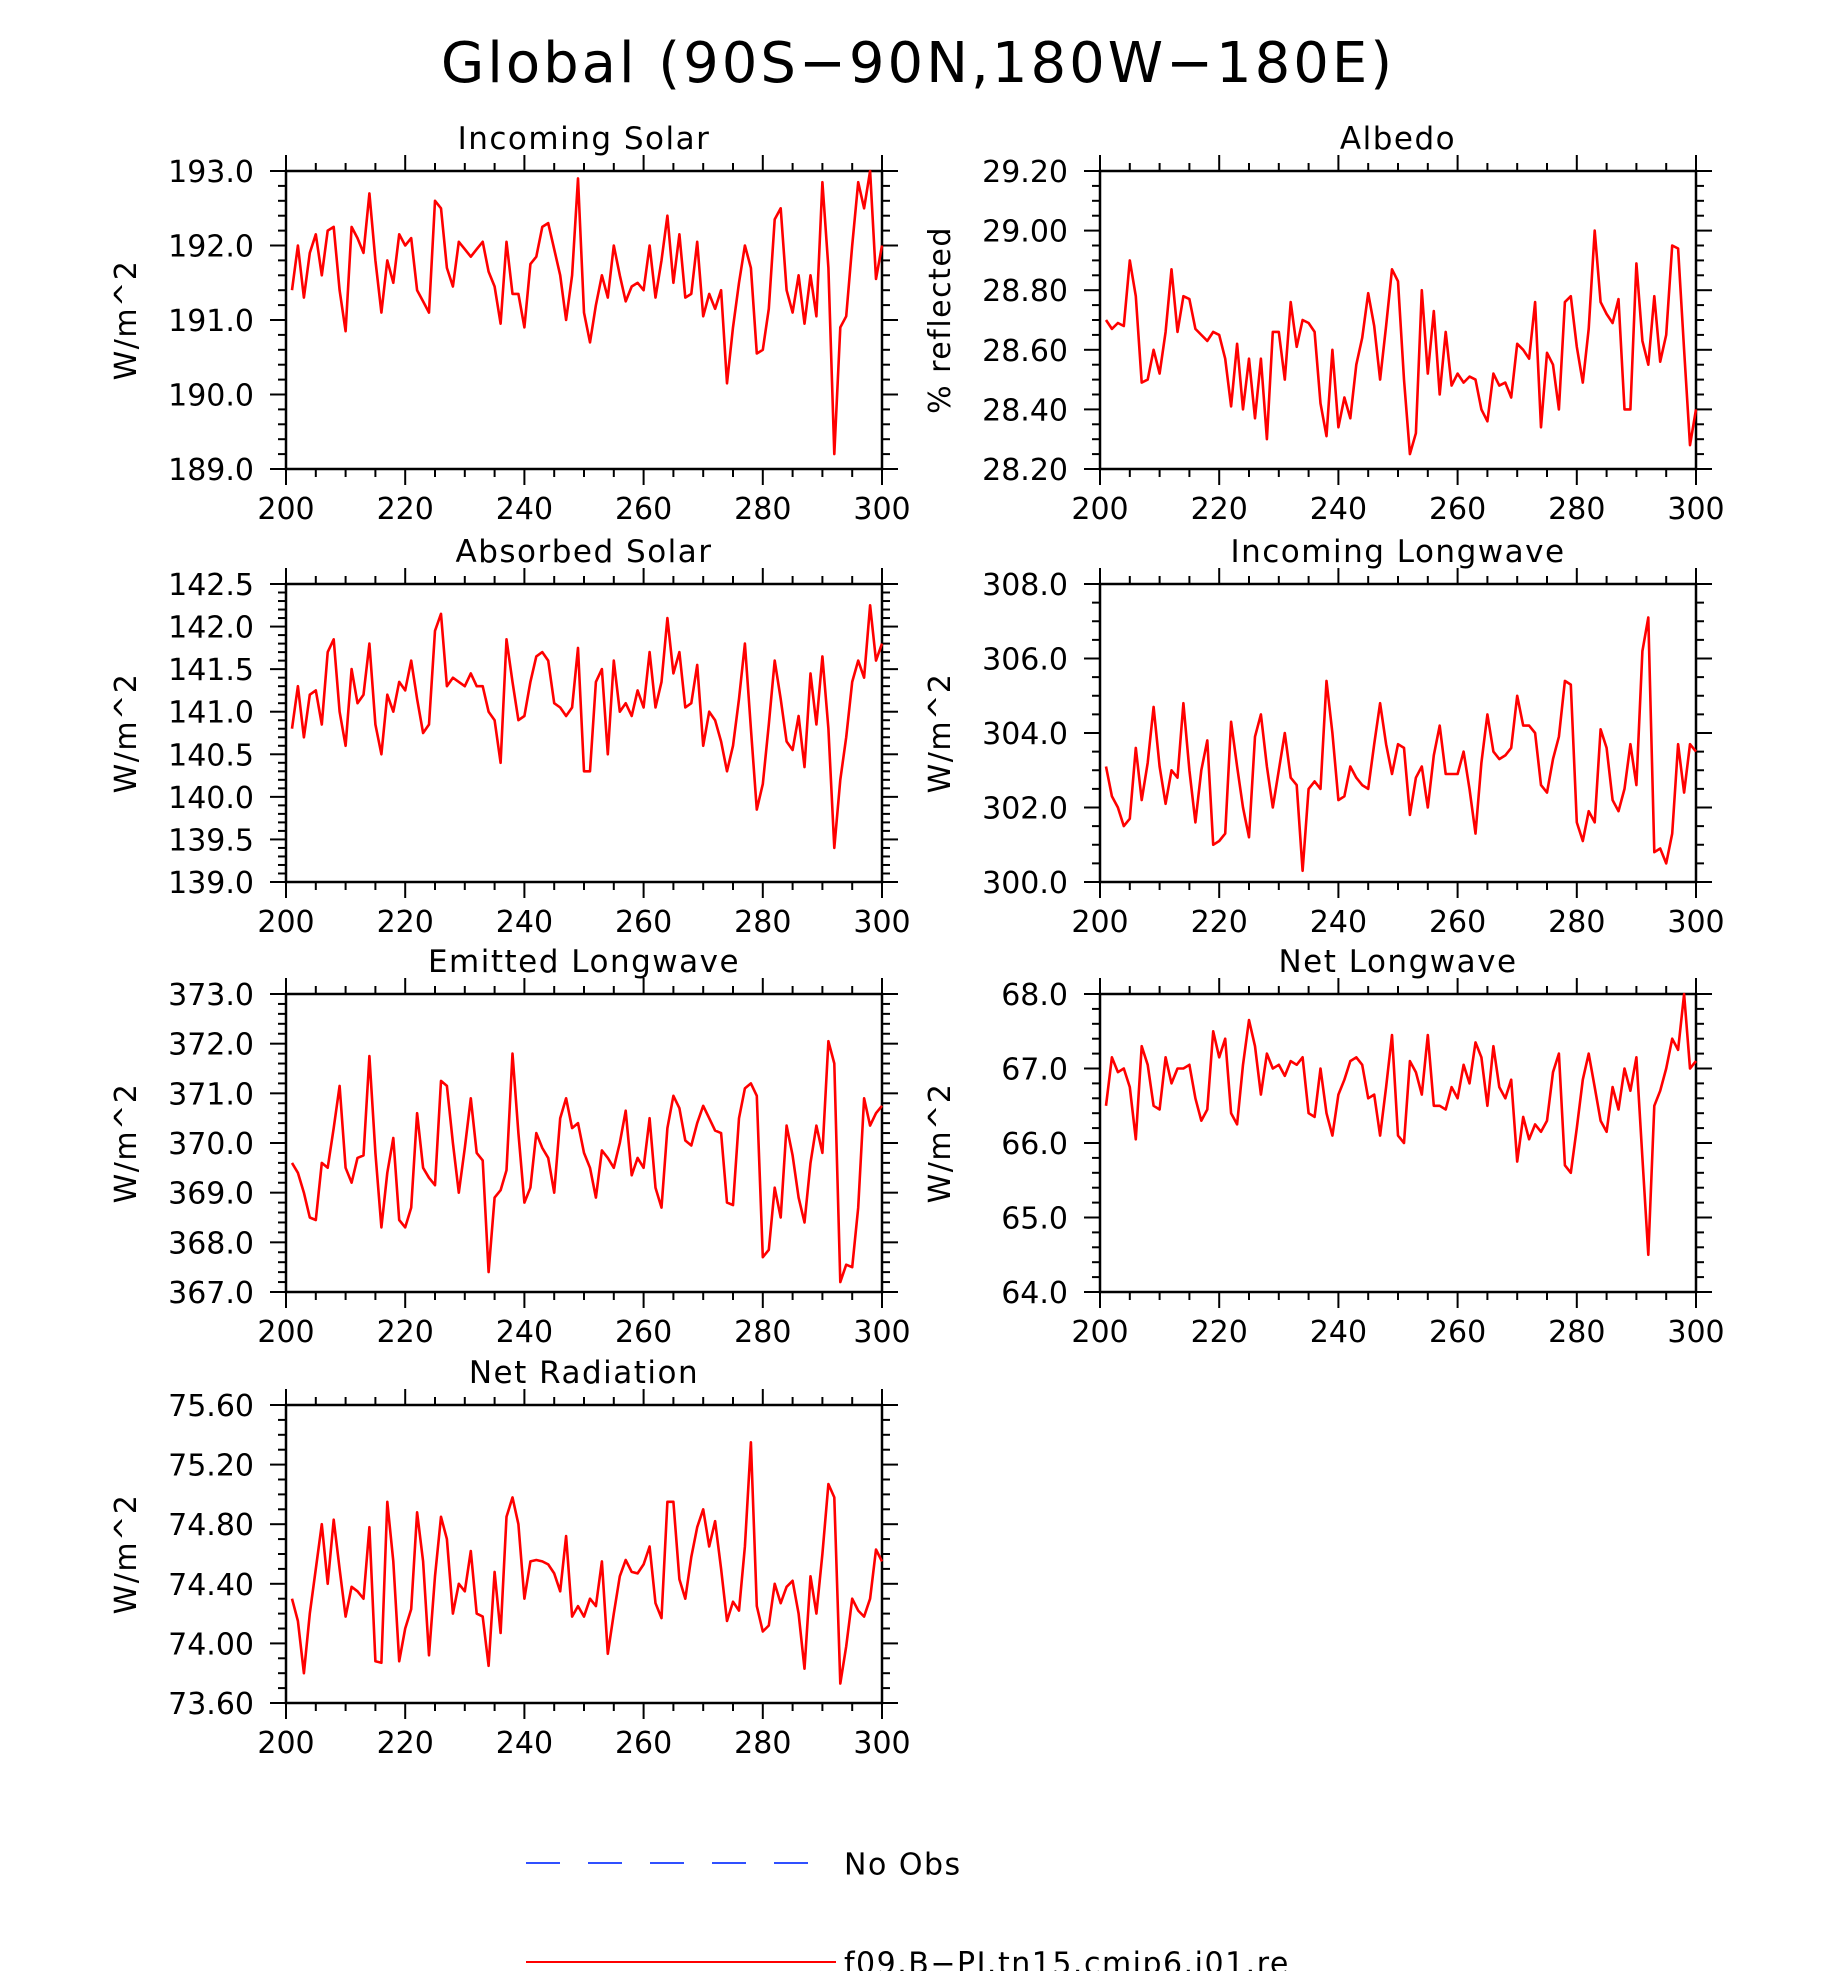  I want to click on y-tick-label: 306.0, so click(1025, 660).